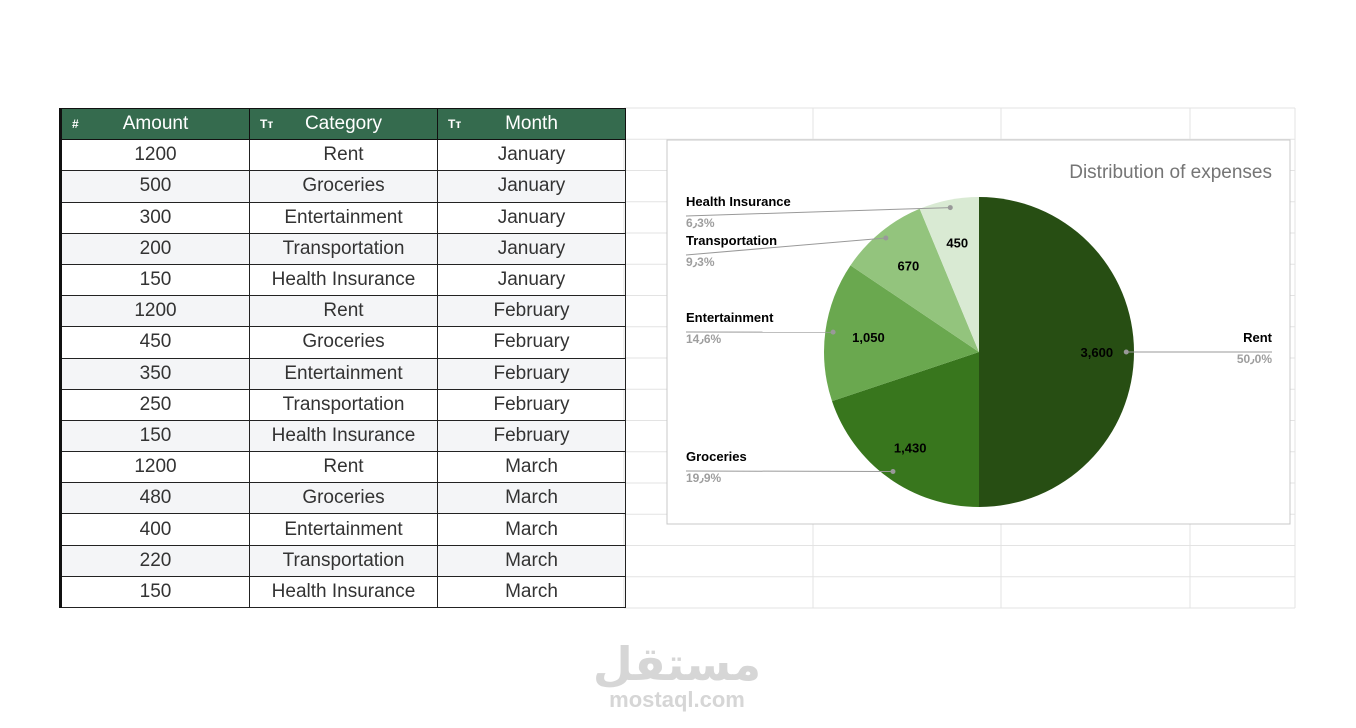 The width and height of the screenshot is (1356, 728). What do you see at coordinates (731, 240) in the screenshot?
I see `legend-label: Transportation` at bounding box center [731, 240].